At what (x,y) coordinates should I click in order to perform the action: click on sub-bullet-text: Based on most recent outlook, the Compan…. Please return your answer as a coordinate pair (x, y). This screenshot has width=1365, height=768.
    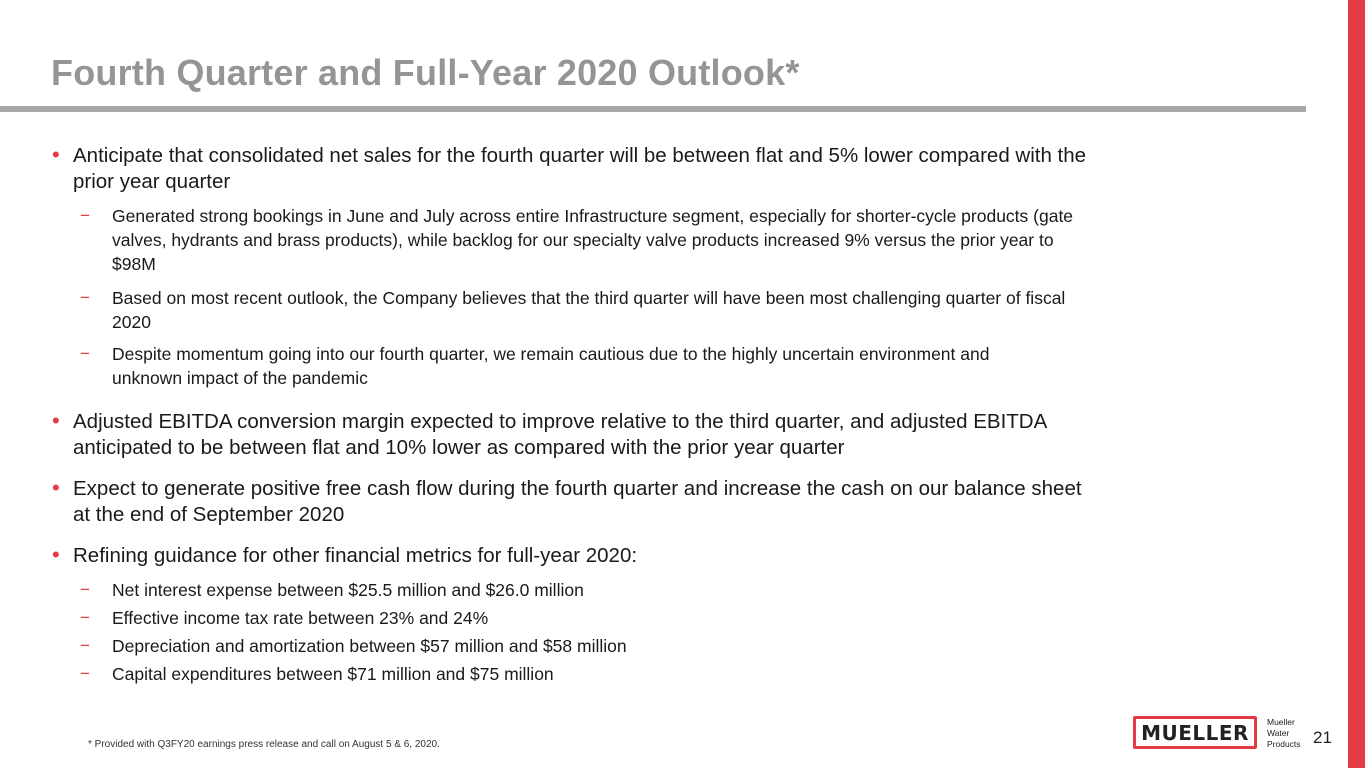
    Looking at the image, I should click on (589, 298).